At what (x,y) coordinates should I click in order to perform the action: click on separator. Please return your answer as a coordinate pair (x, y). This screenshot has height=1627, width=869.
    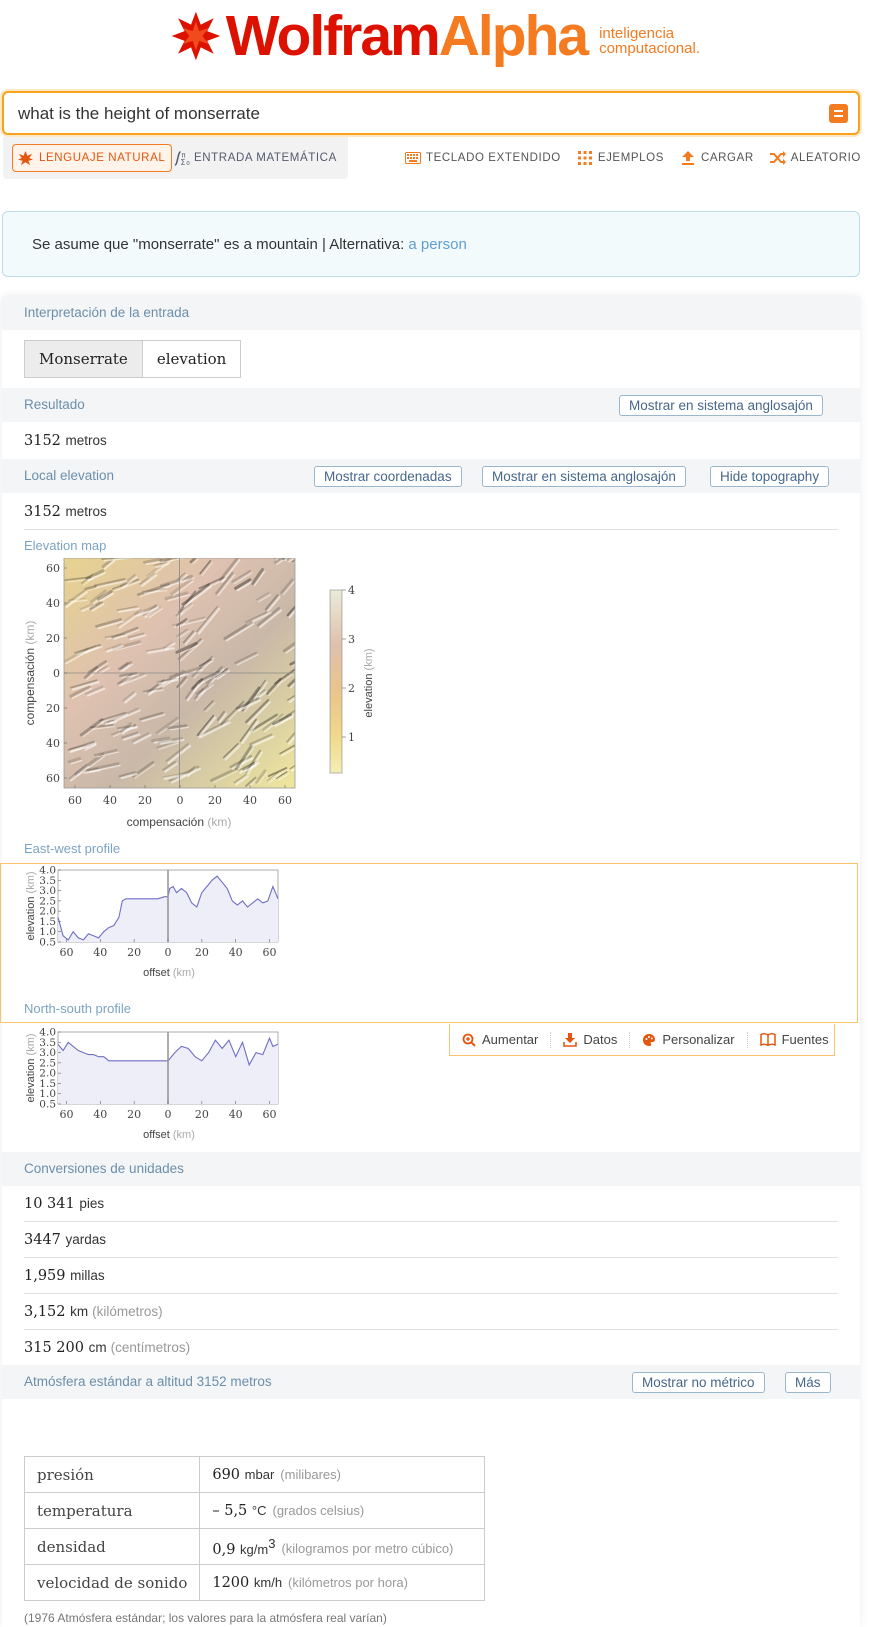
    Looking at the image, I should click on (431, 529).